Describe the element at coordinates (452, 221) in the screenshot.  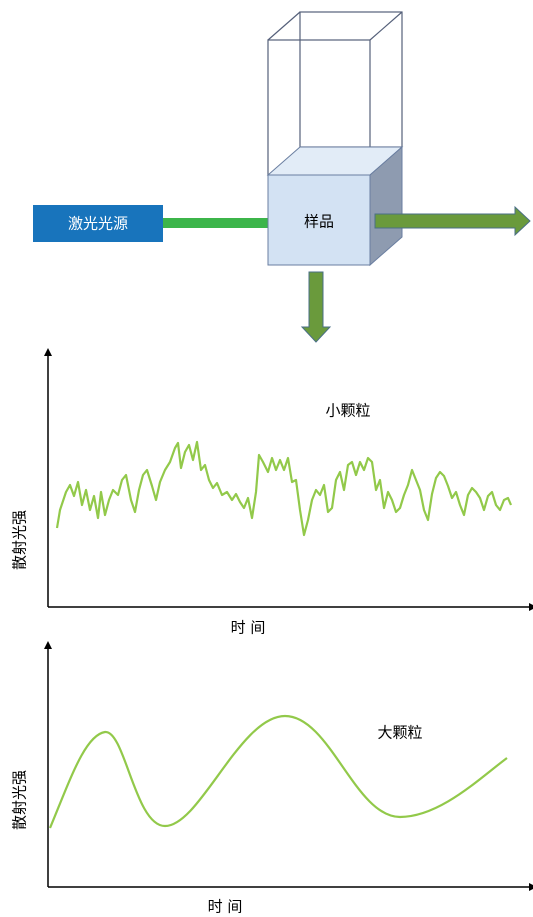
I see `transmitted-arrow` at that location.